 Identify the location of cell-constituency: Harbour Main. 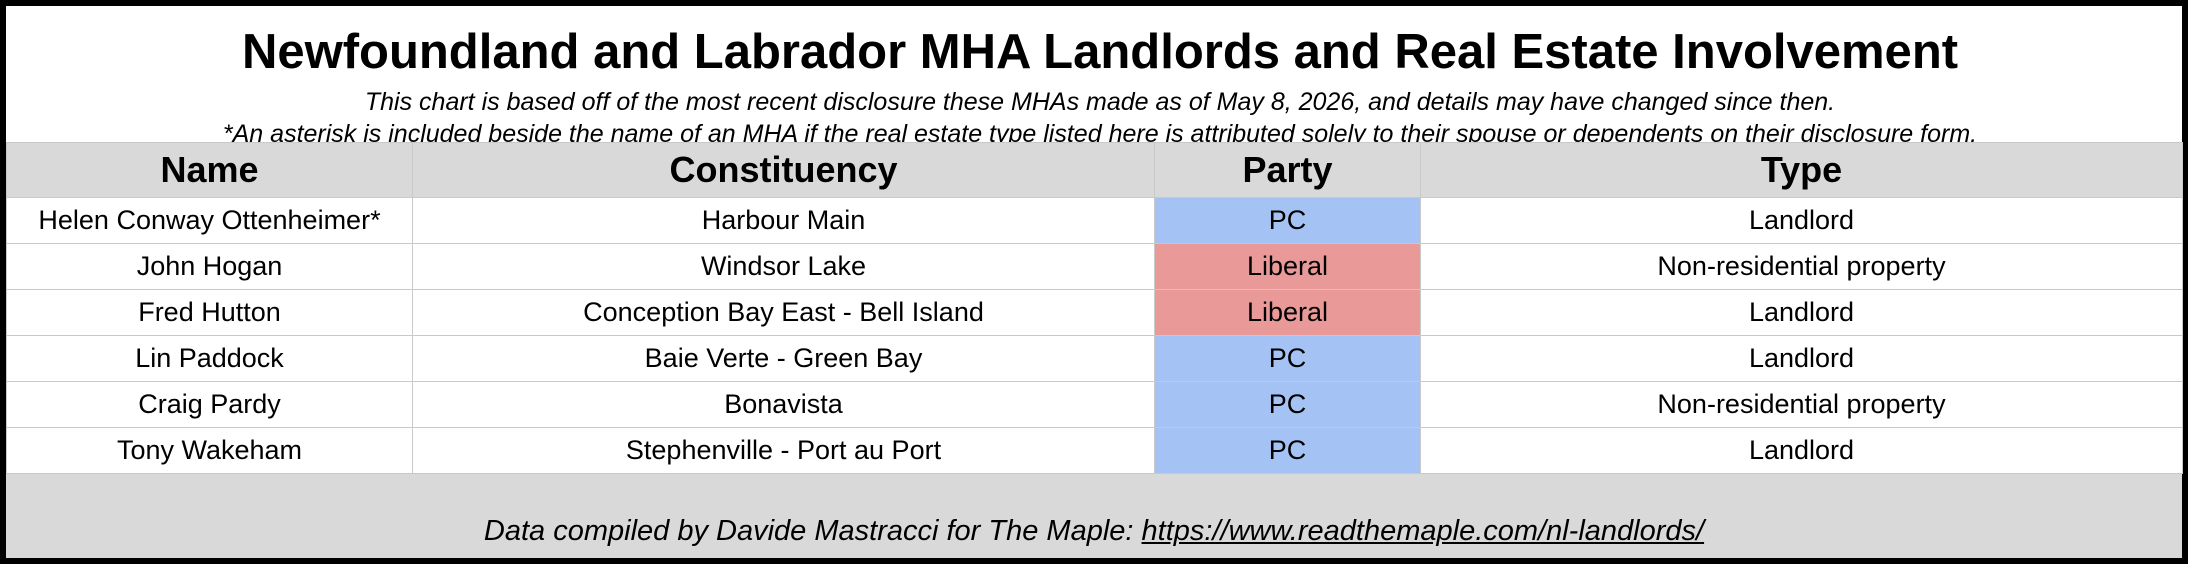
(783, 220).